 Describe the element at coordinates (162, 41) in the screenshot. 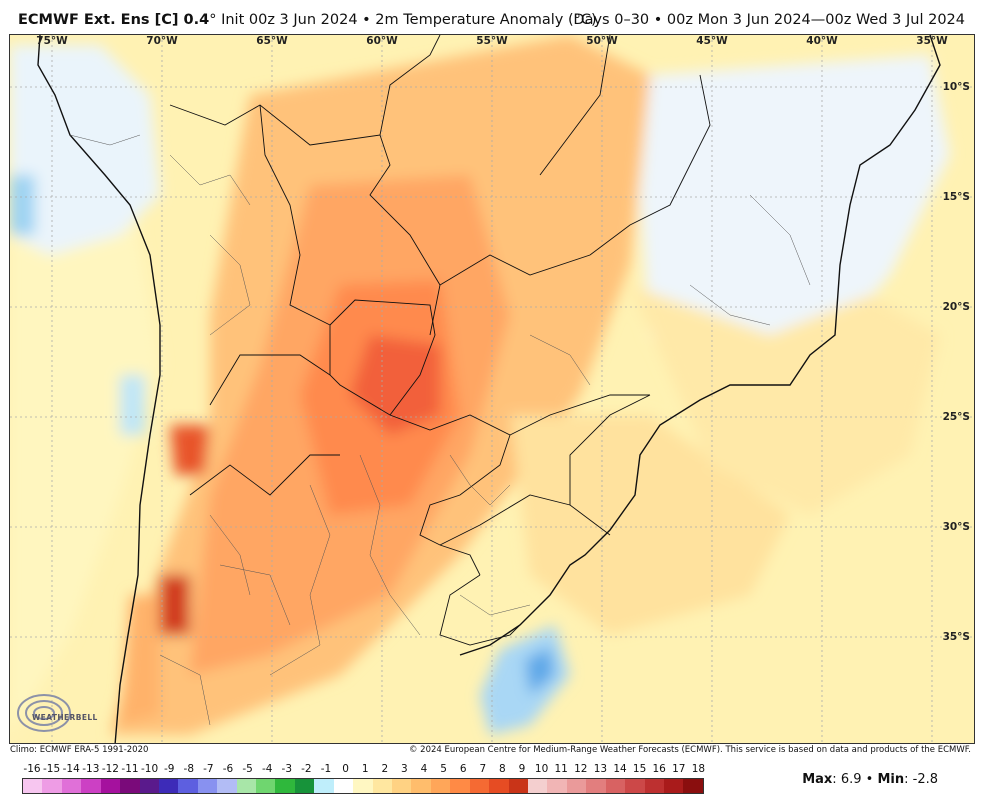

I see `lon-label-70w: 70°W` at that location.